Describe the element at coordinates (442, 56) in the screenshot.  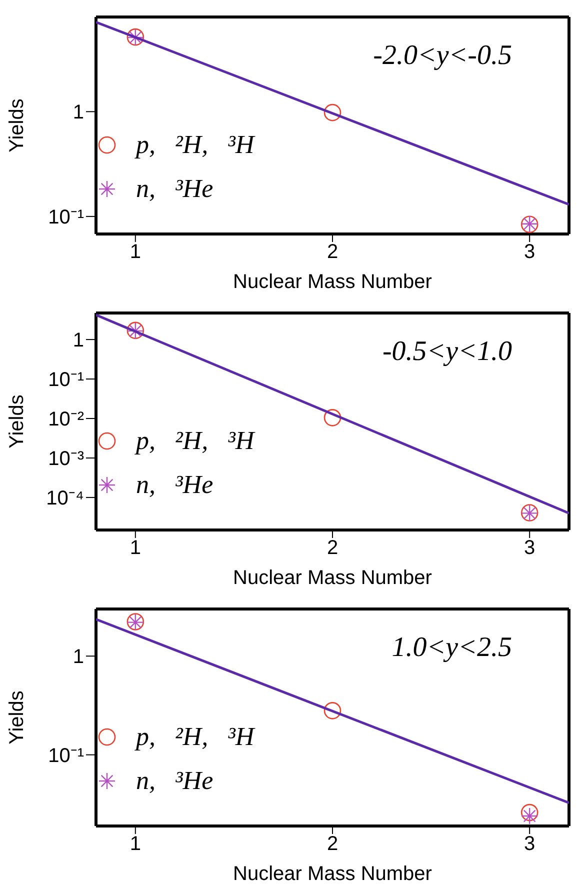
I see `annotation: -2.0<y<-0.5` at that location.